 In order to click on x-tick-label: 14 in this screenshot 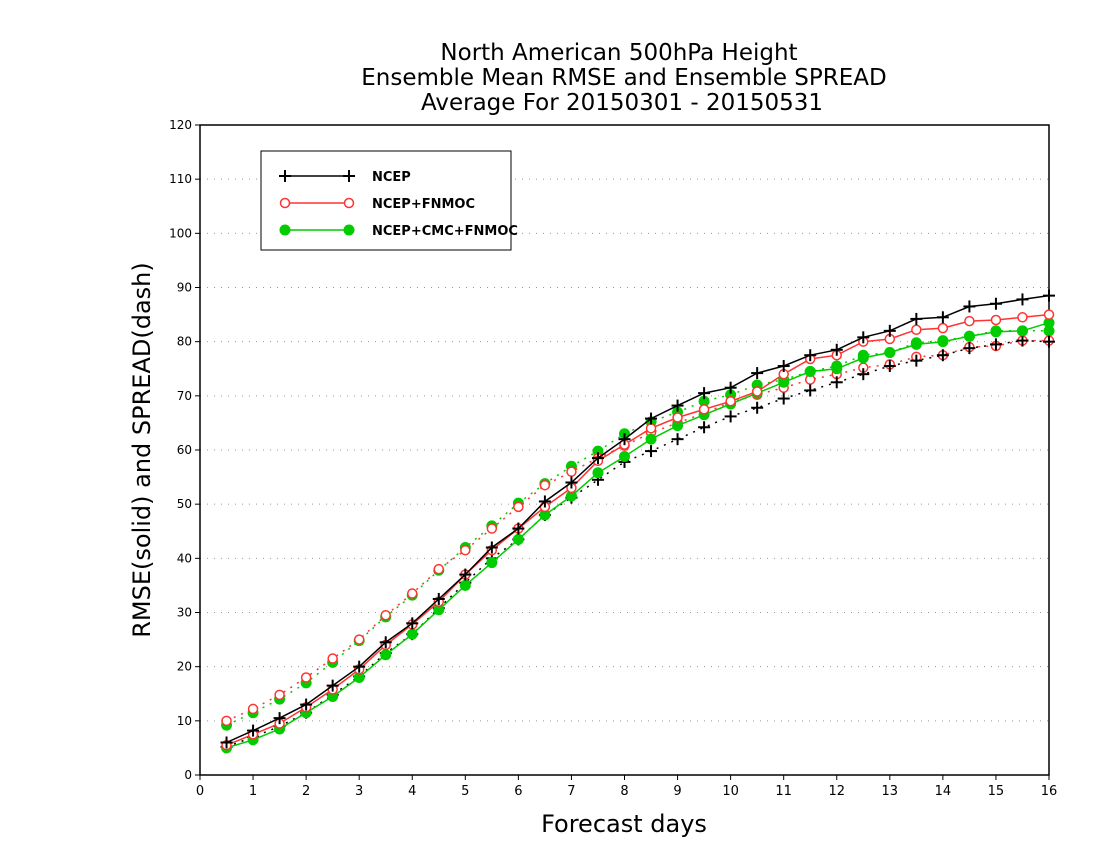, I will do `click(943, 791)`.